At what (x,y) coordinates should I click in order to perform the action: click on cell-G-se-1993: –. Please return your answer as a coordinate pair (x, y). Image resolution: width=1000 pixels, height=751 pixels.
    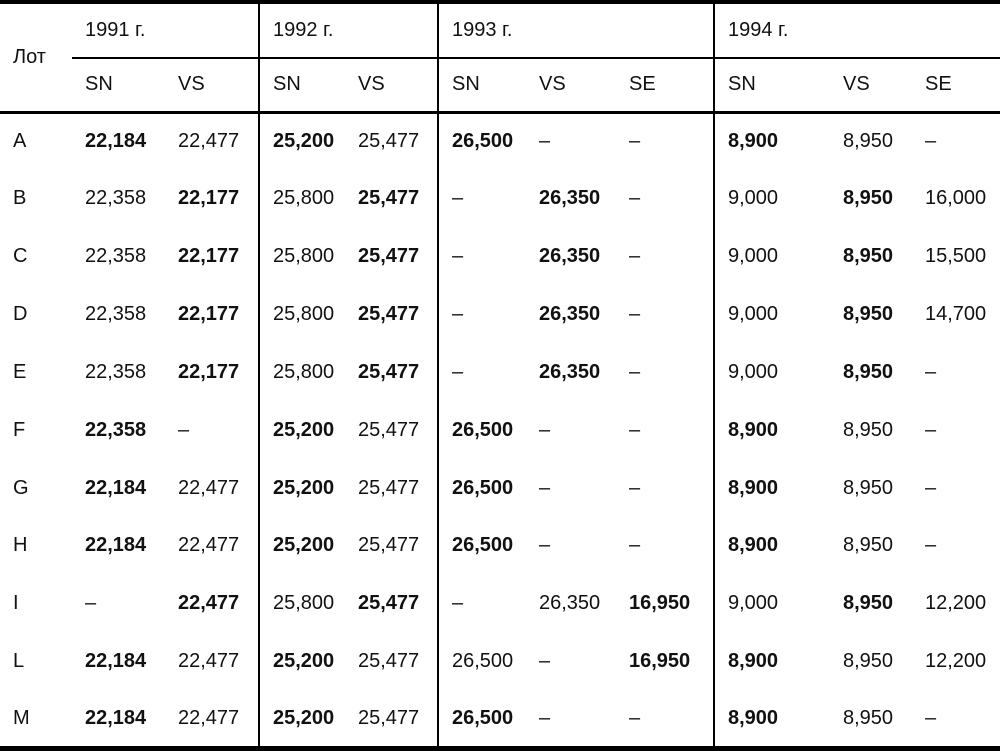
    Looking at the image, I should click on (665, 488).